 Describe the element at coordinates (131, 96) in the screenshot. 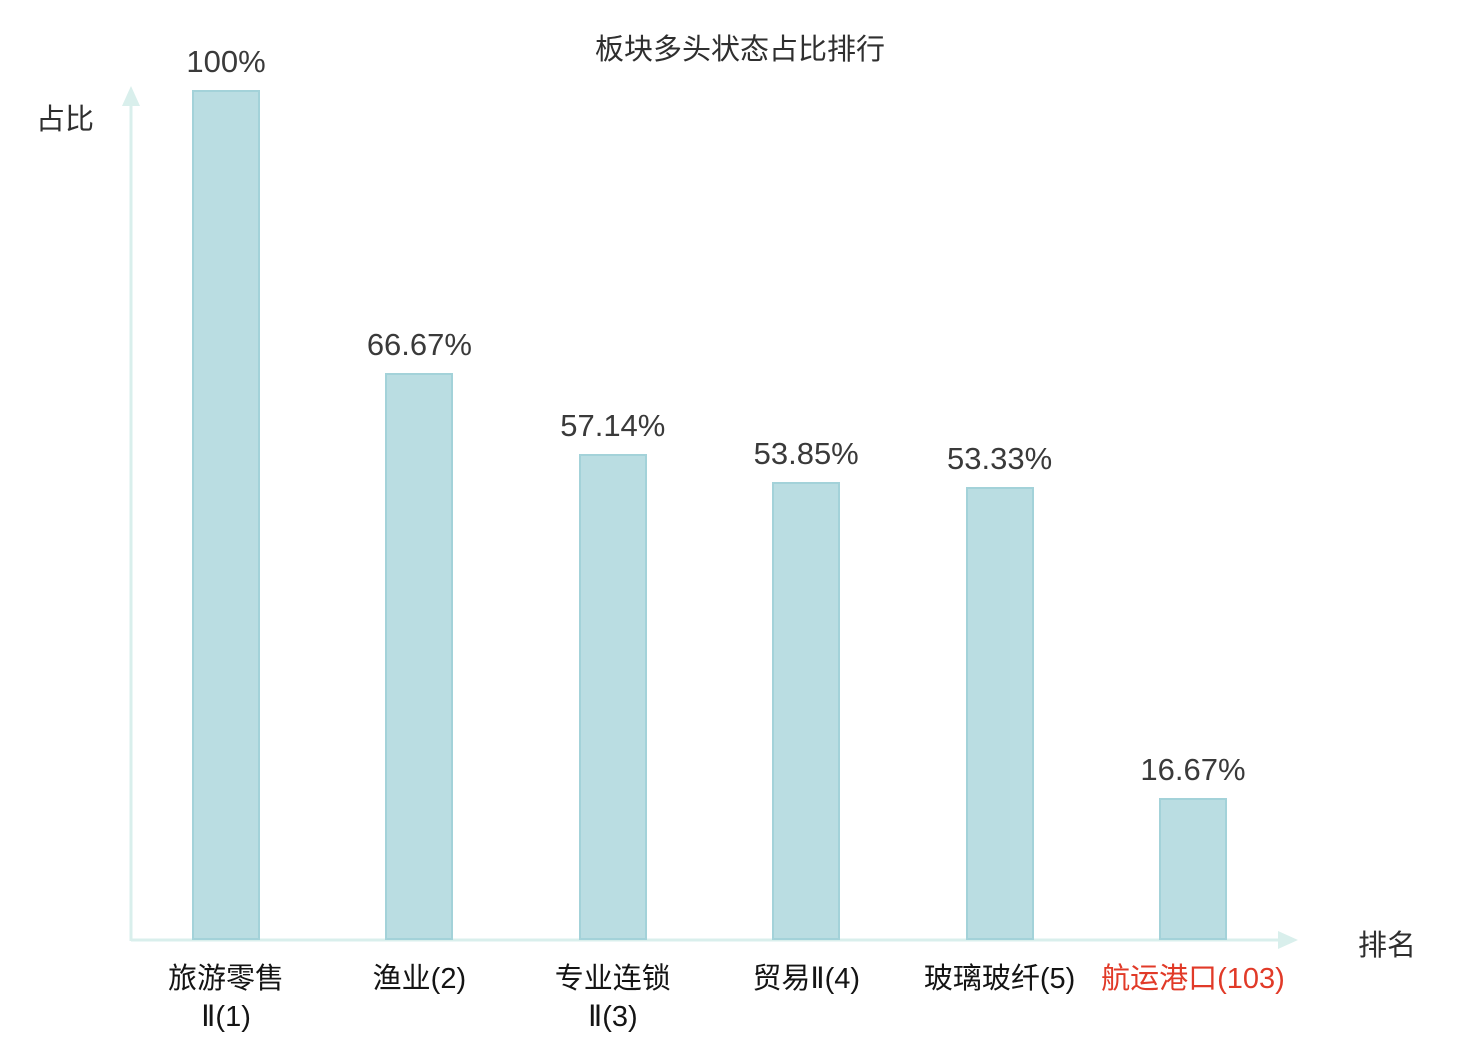

I see `y-axis-arrow` at that location.